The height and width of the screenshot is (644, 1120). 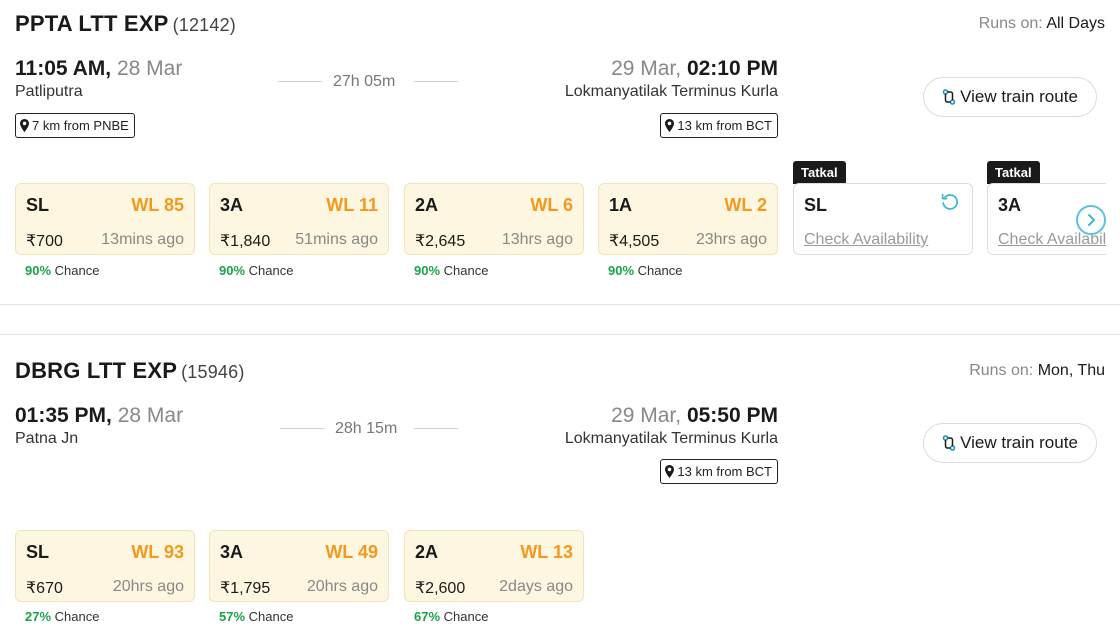 What do you see at coordinates (745, 205) in the screenshot?
I see `waitlist-status: WL 2` at bounding box center [745, 205].